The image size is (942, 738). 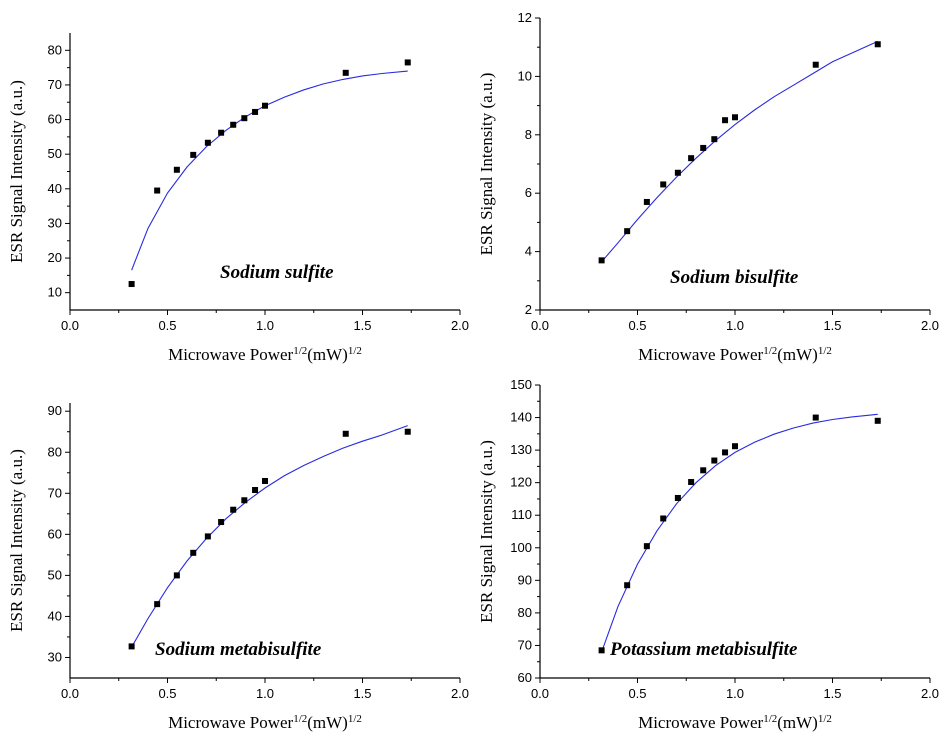 What do you see at coordinates (703, 649) in the screenshot?
I see `compound-label: Potassium metabisulfite` at bounding box center [703, 649].